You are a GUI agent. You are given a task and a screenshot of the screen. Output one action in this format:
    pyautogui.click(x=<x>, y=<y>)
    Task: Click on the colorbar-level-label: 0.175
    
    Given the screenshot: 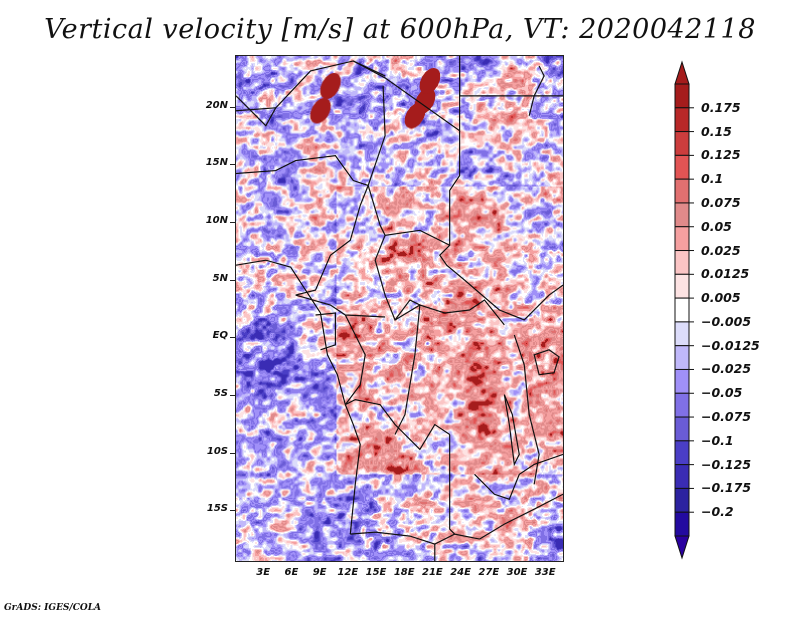 What is the action you would take?
    pyautogui.click(x=721, y=107)
    